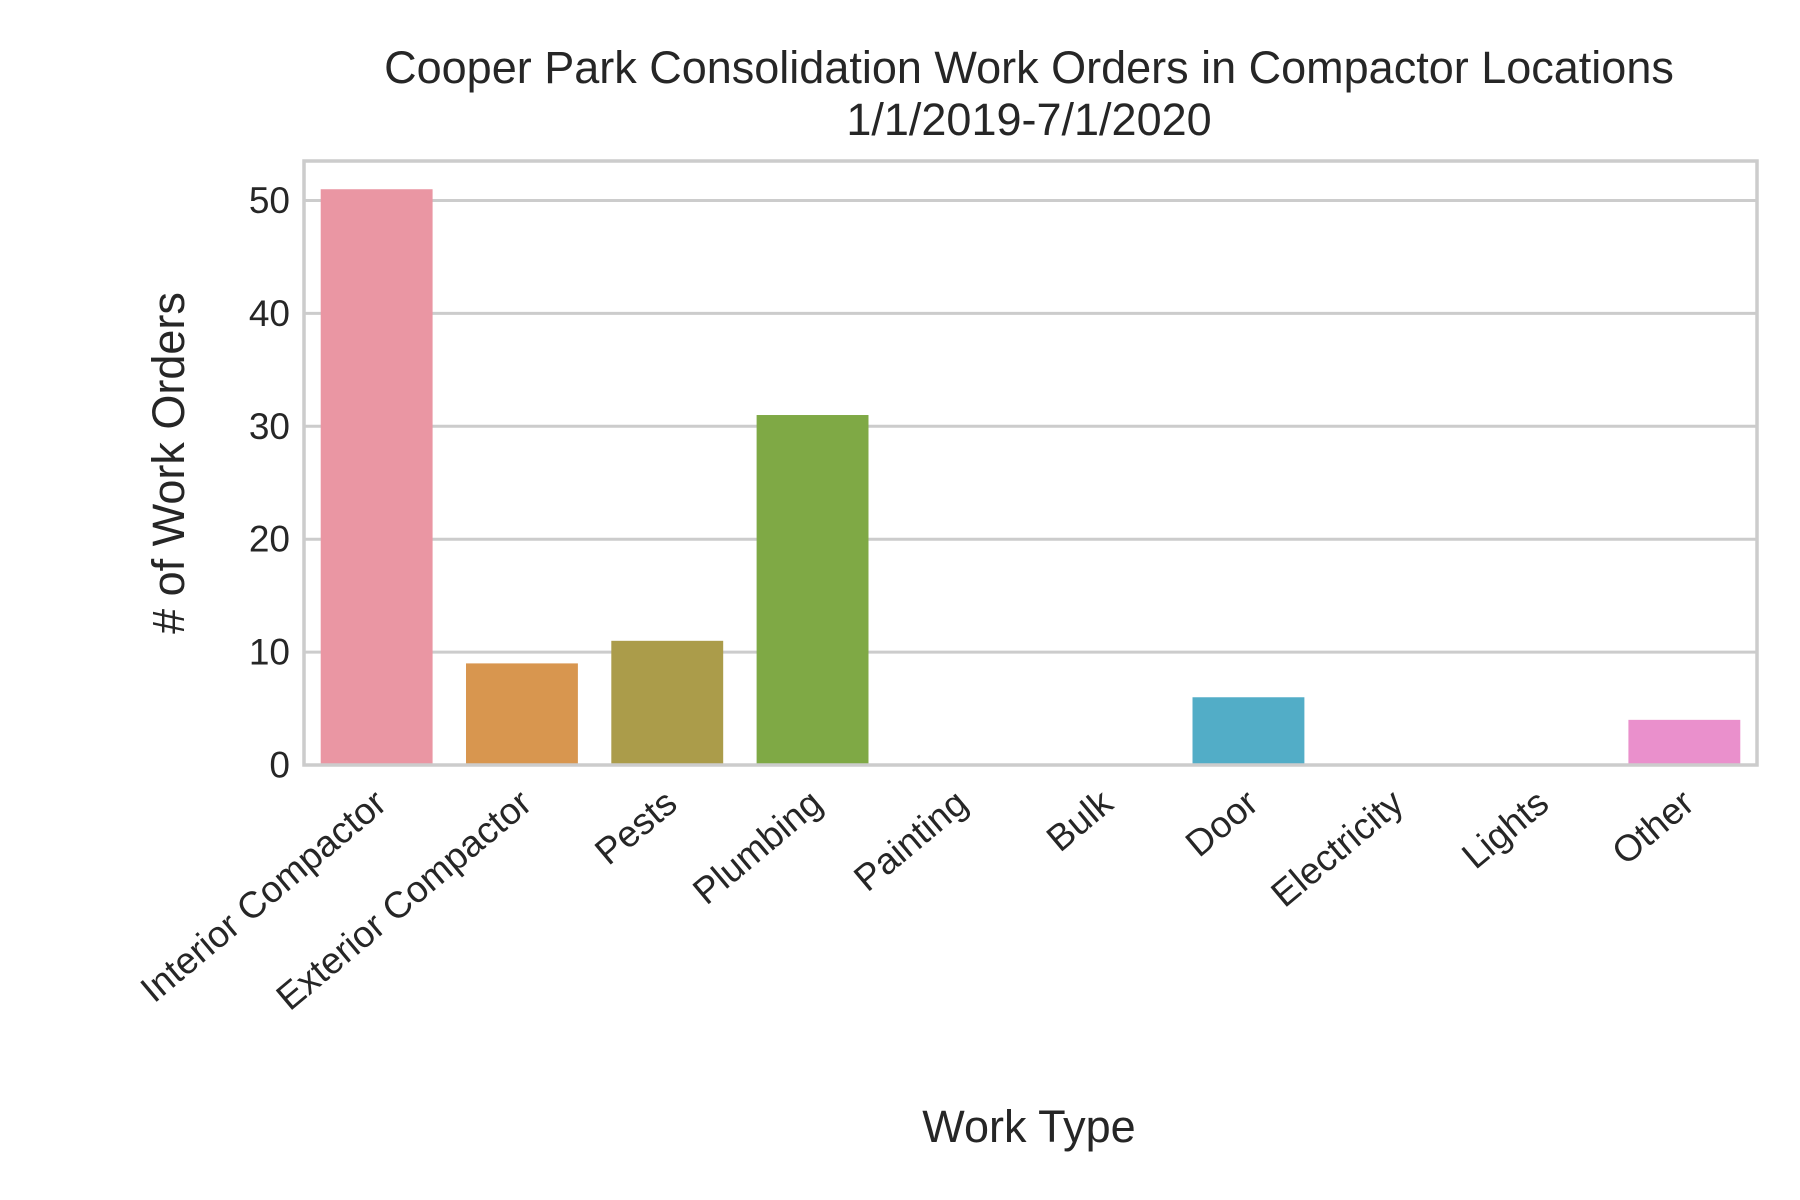 Image resolution: width=1800 pixels, height=1200 pixels. Describe the element at coordinates (757, 847) in the screenshot. I see `x-tick-label: Plumbing` at that location.